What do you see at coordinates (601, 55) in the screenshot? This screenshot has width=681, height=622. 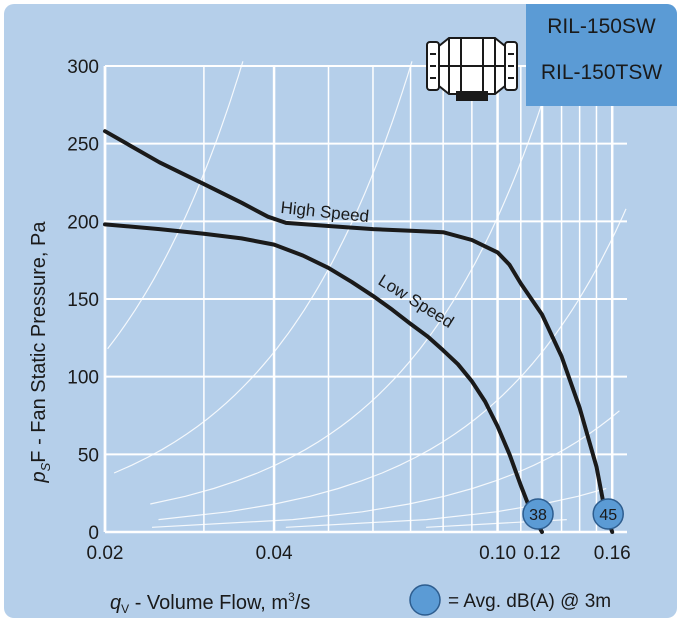 I see `model-box: RIL-150SW RIL-150TSW` at bounding box center [601, 55].